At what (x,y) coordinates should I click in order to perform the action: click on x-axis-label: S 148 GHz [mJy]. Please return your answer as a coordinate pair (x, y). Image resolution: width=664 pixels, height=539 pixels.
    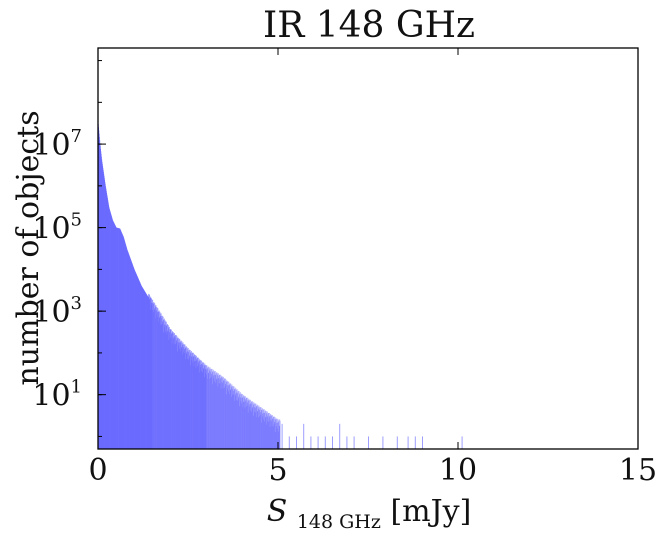
    Looking at the image, I should click on (369, 515).